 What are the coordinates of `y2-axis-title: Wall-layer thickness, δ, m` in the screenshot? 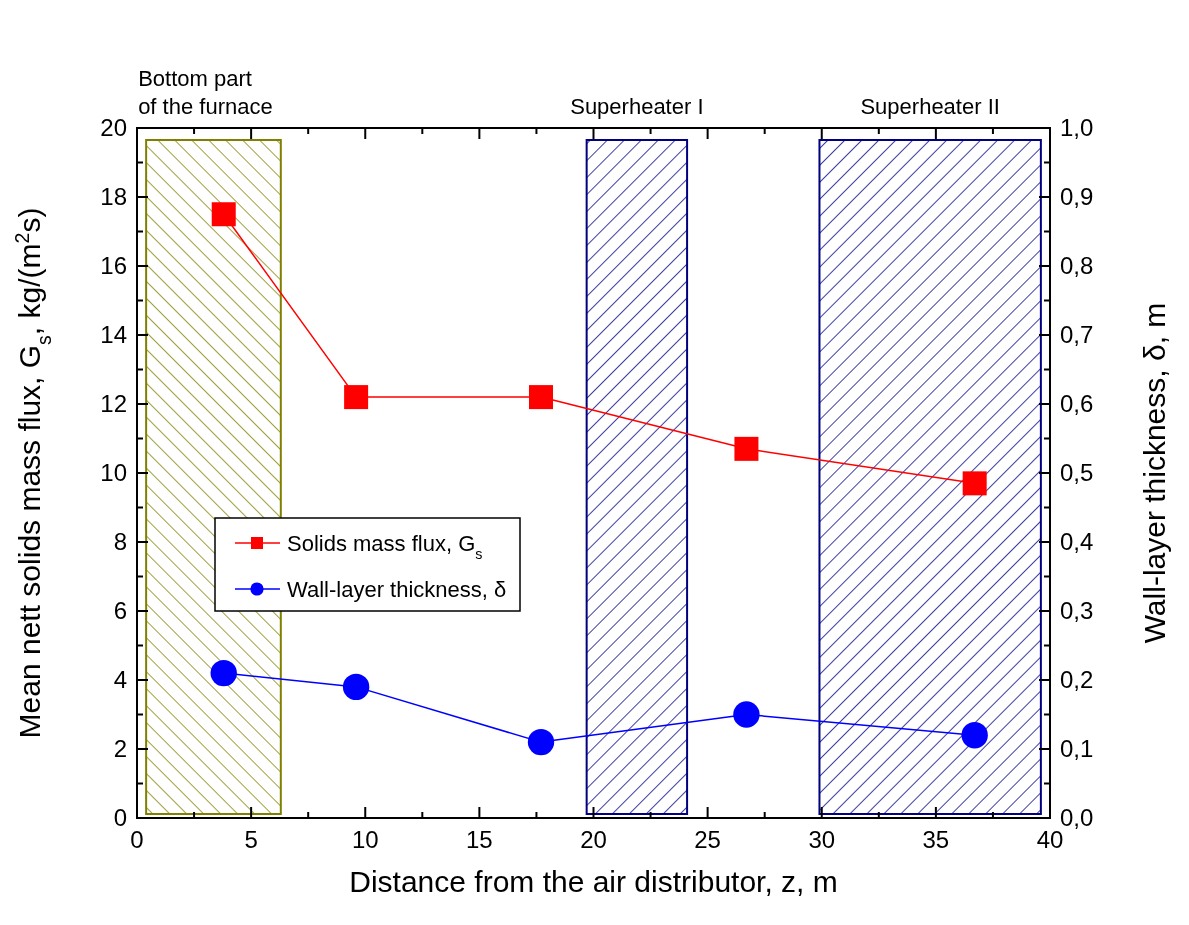 It's located at (1154, 473).